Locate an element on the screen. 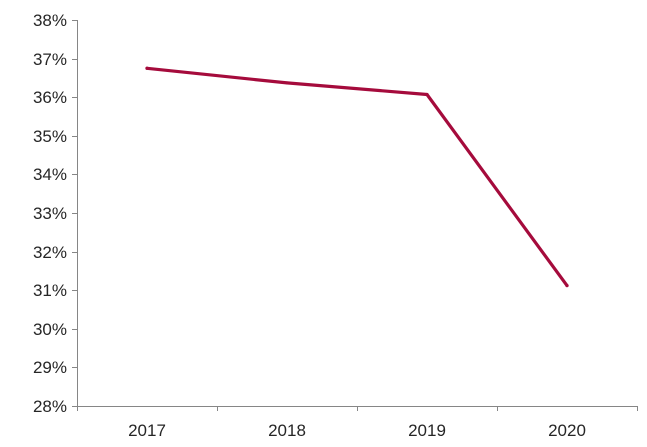  y-tick-label: 36% is located at coordinates (50, 97).